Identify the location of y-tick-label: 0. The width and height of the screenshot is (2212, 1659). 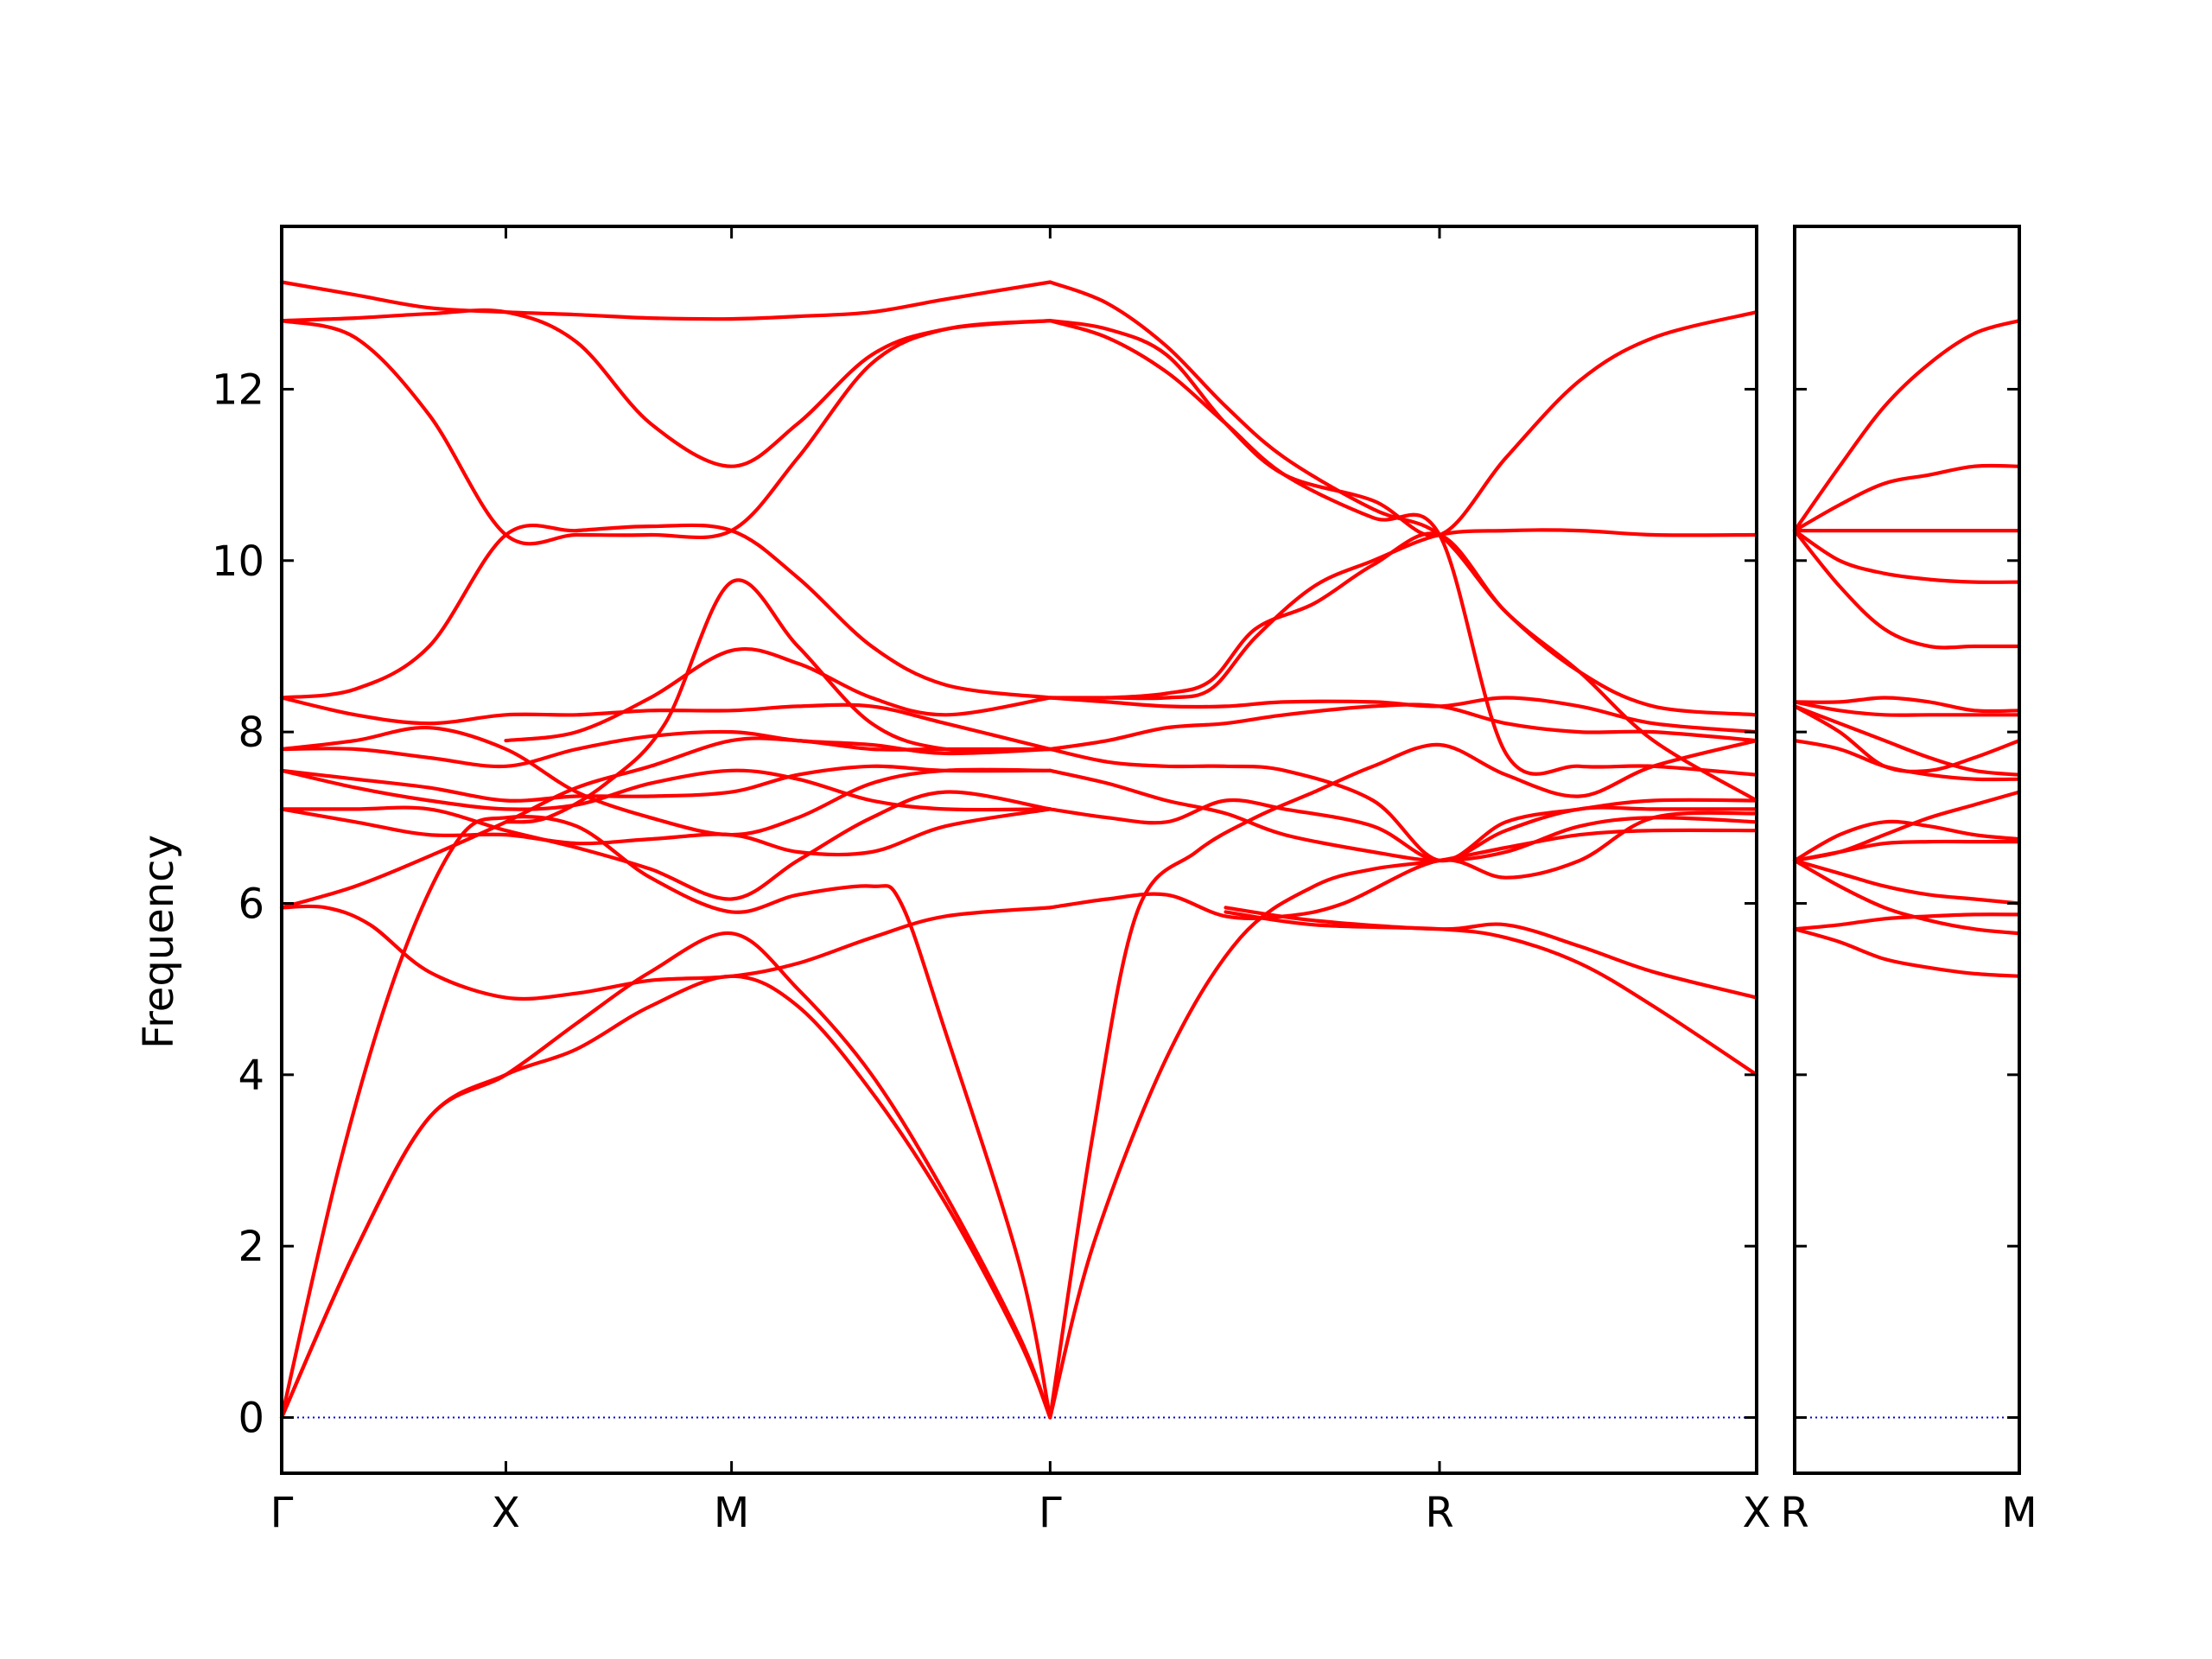
(251, 1419).